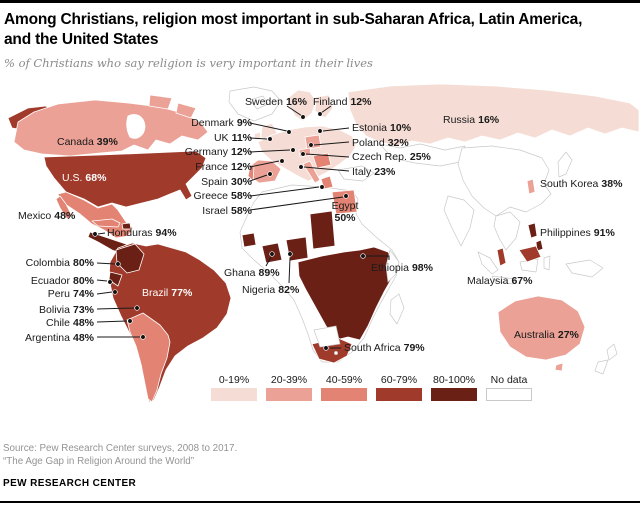  I want to click on country-label-egypt: Egypt 50%, so click(345, 212).